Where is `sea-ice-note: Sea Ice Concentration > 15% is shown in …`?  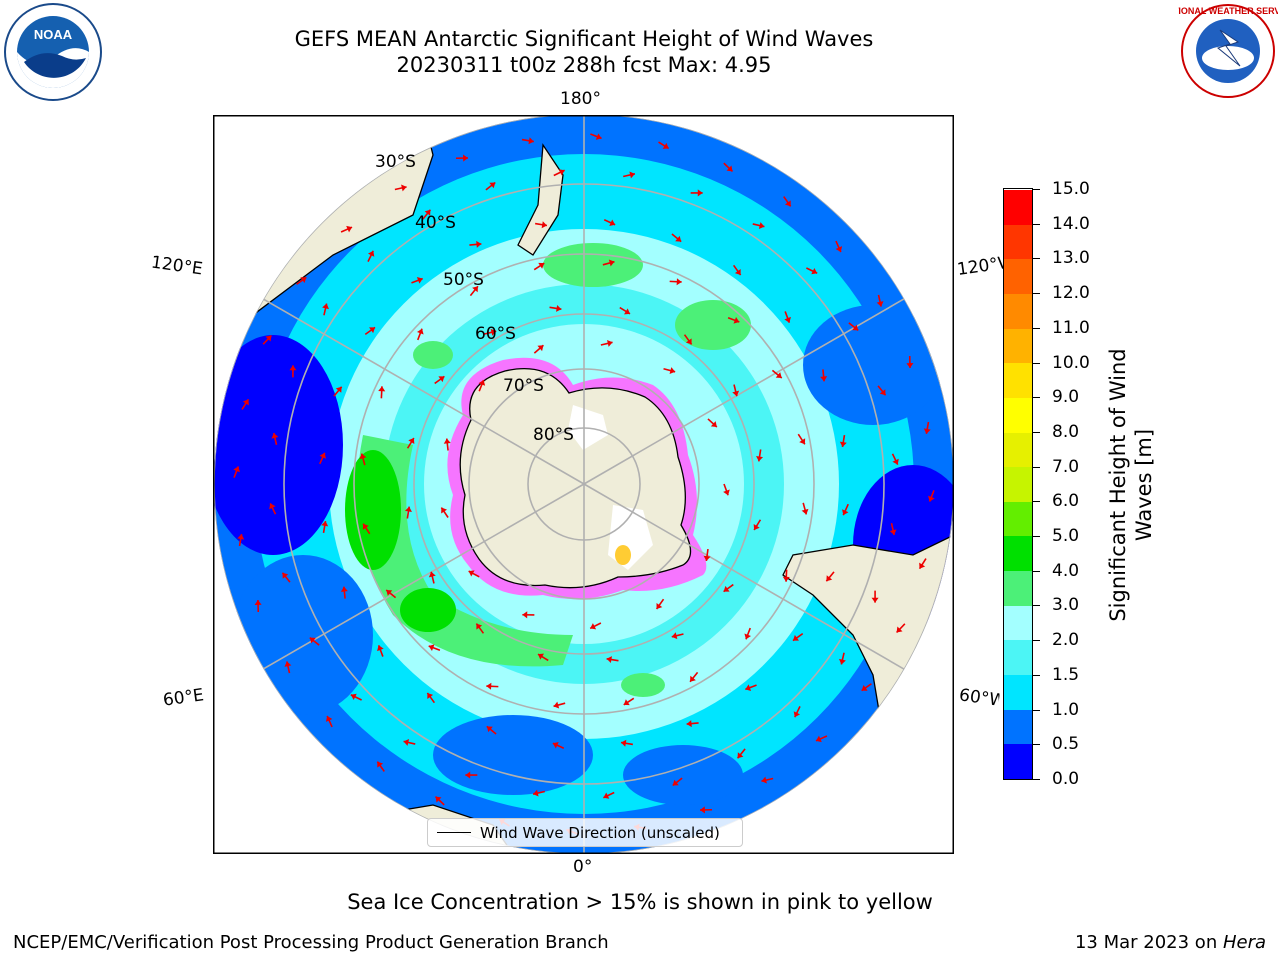
sea-ice-note: Sea Ice Concentration > 15% is shown in … is located at coordinates (640, 902).